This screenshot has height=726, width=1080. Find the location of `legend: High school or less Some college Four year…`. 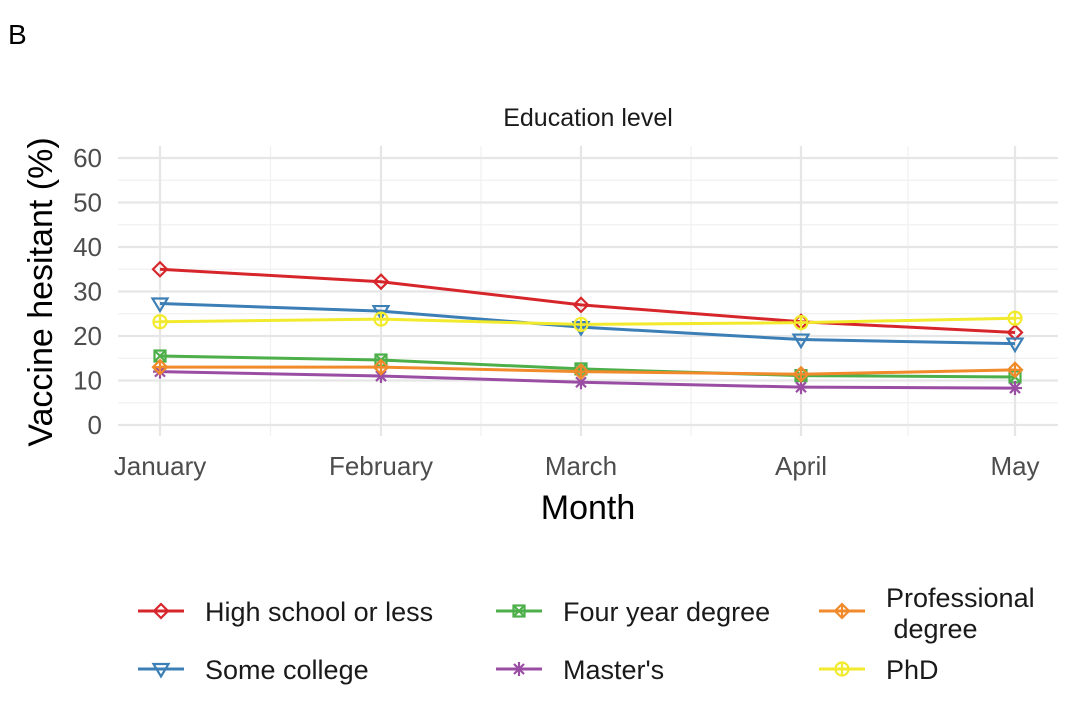

legend: High school or less Some college Four year… is located at coordinates (586, 634).